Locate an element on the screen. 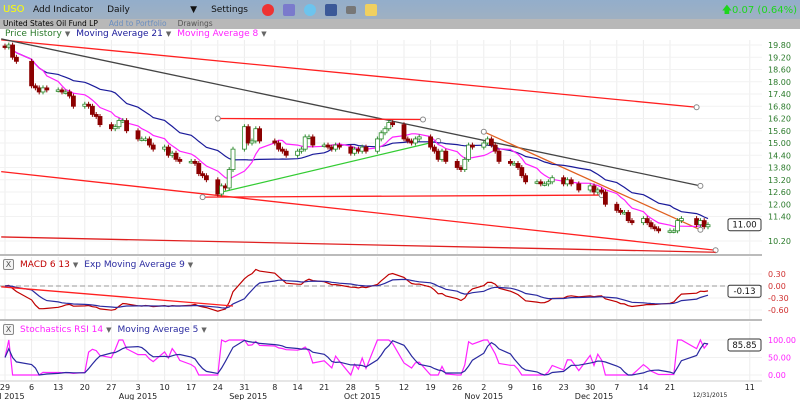 This screenshot has width=800, height=400. value-box-text: 85.85 is located at coordinates (744, 346).